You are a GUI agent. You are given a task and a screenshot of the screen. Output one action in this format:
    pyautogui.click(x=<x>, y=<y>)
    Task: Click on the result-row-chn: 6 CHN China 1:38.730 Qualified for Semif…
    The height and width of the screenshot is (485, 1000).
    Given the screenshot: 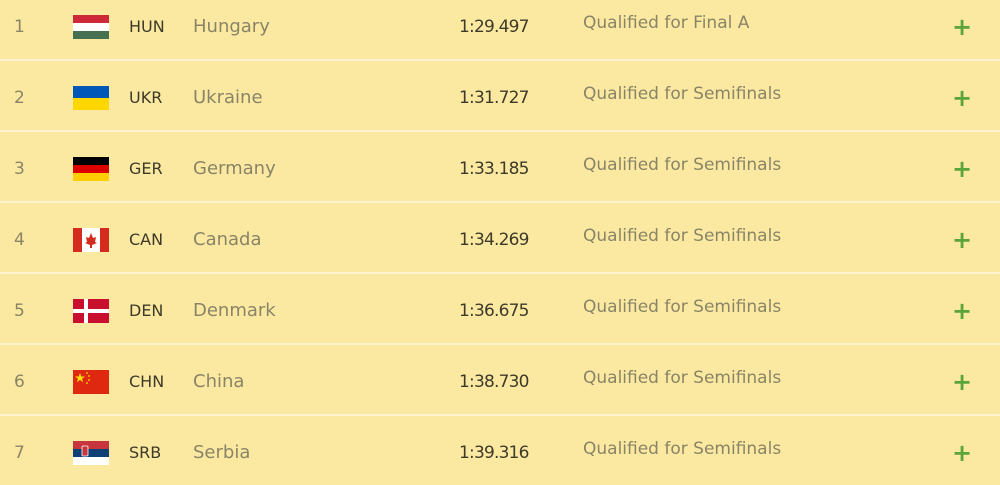 What is the action you would take?
    pyautogui.click(x=500, y=380)
    